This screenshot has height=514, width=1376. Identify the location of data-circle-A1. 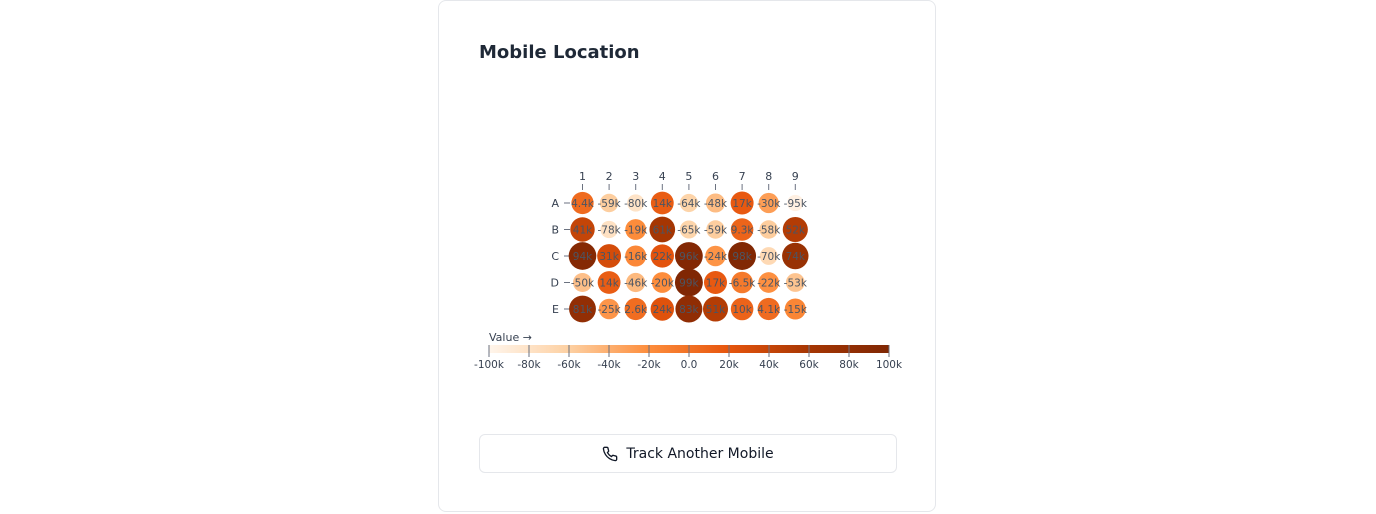
(582, 203).